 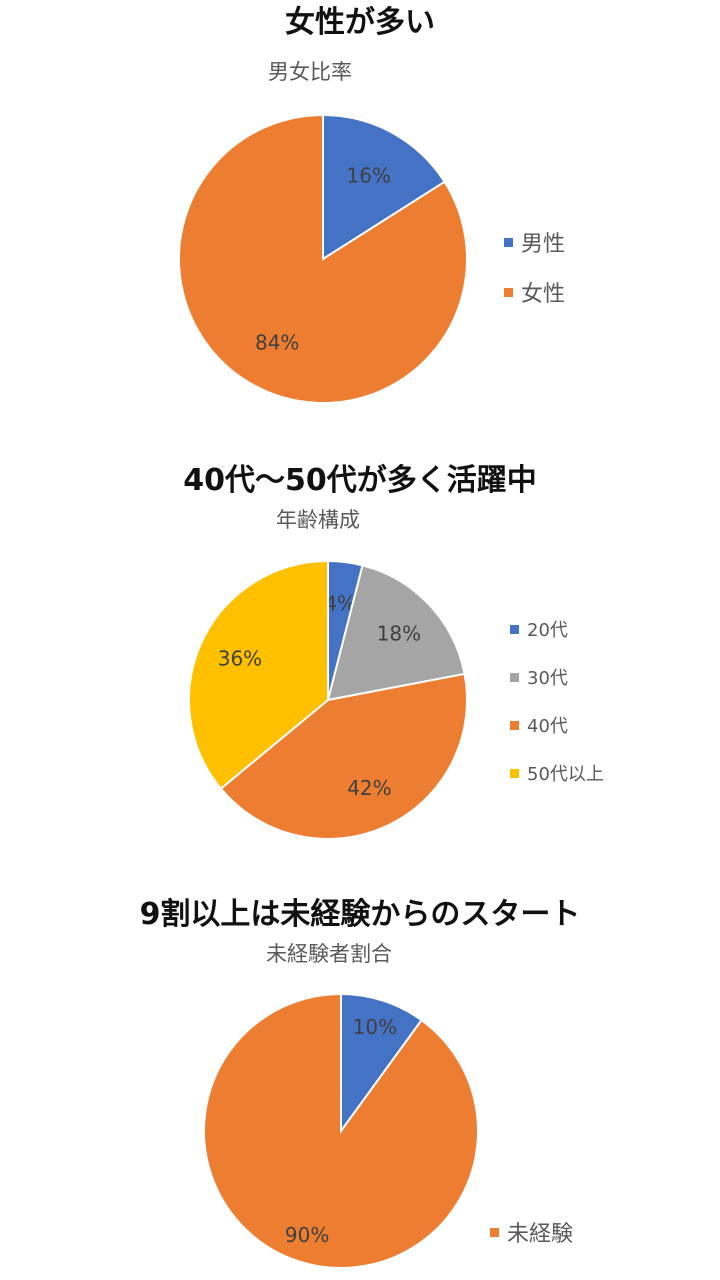 What do you see at coordinates (381, 1063) in the screenshot?
I see `pie-slice-unlabeled` at bounding box center [381, 1063].